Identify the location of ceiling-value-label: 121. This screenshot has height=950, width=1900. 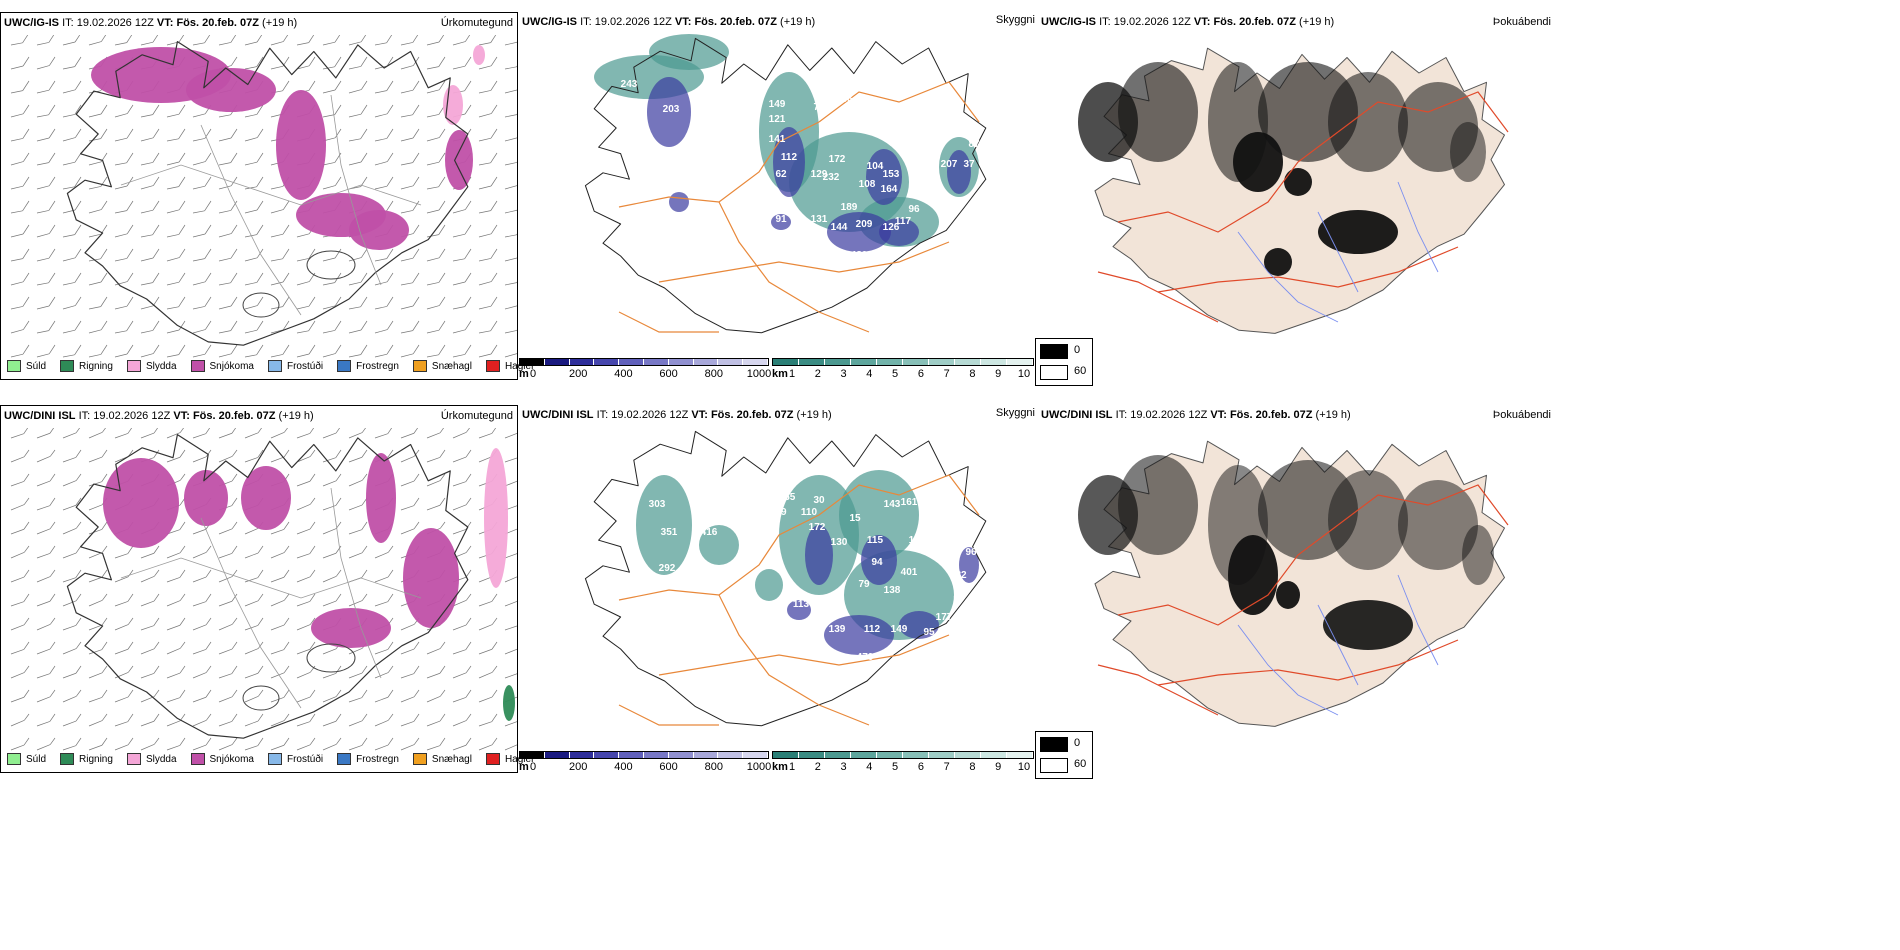
(777, 119).